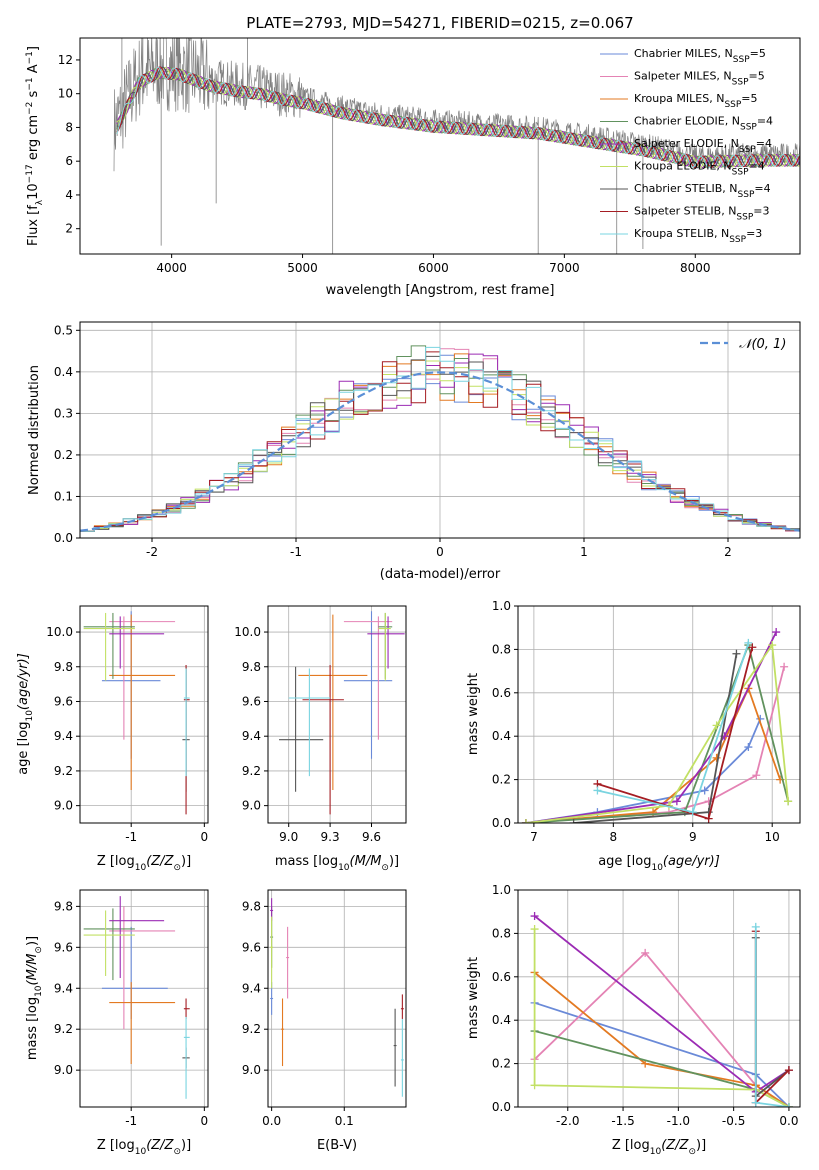 This screenshot has width=819, height=1170. I want to click on weight-line-salpeter-stelib, so click(772, 1018).